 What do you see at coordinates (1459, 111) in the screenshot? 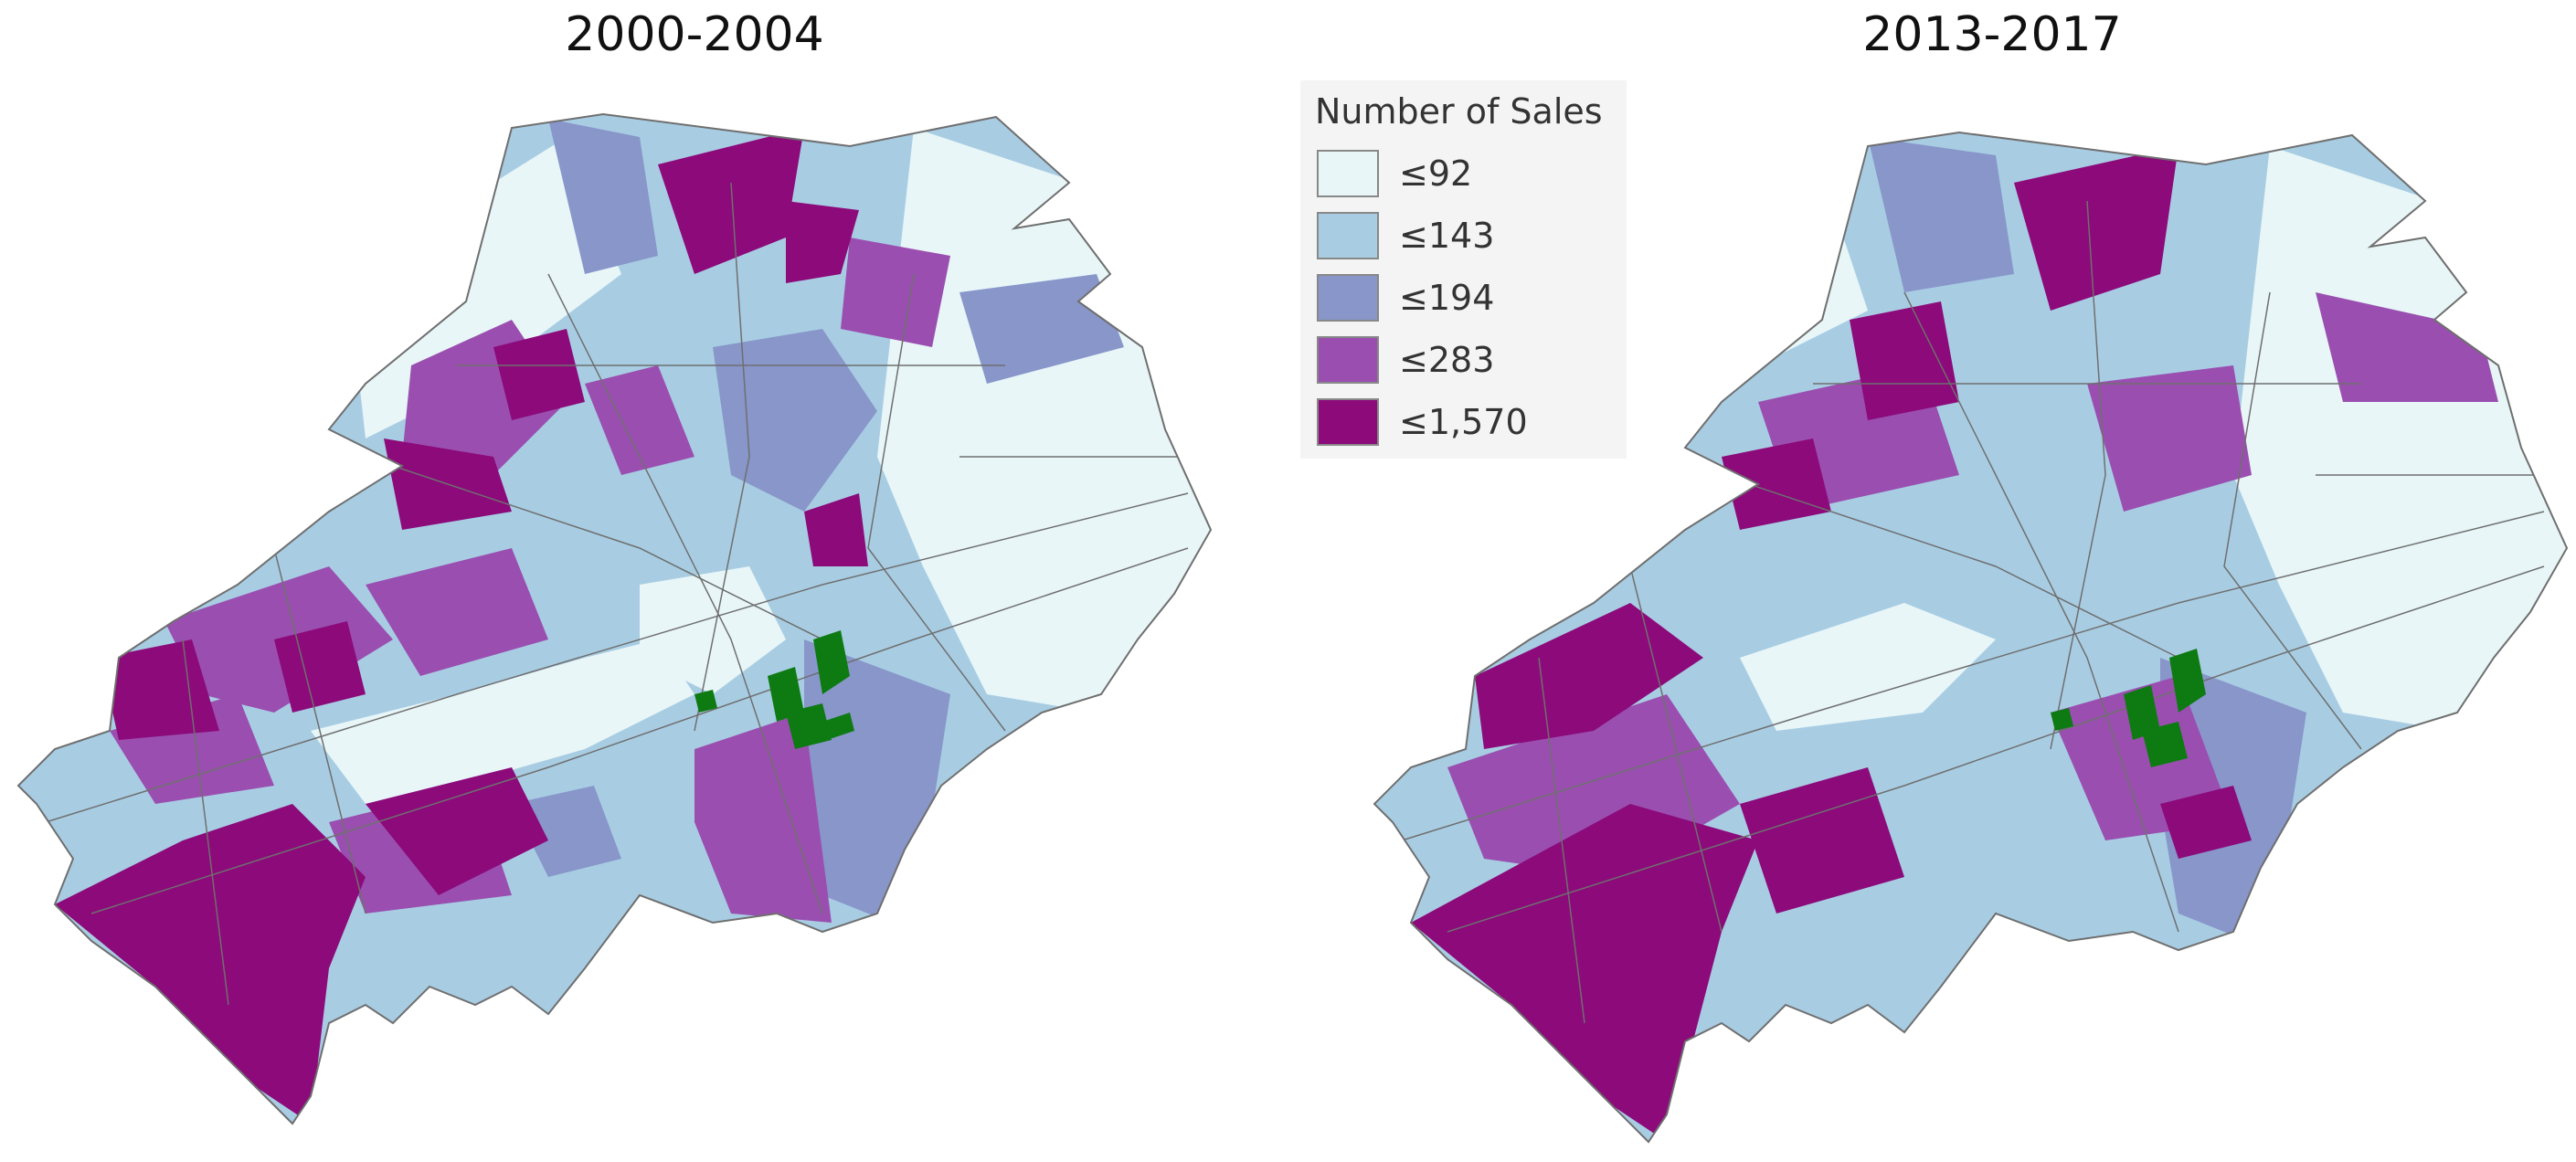
I see `legend-title: Number of Sales` at bounding box center [1459, 111].